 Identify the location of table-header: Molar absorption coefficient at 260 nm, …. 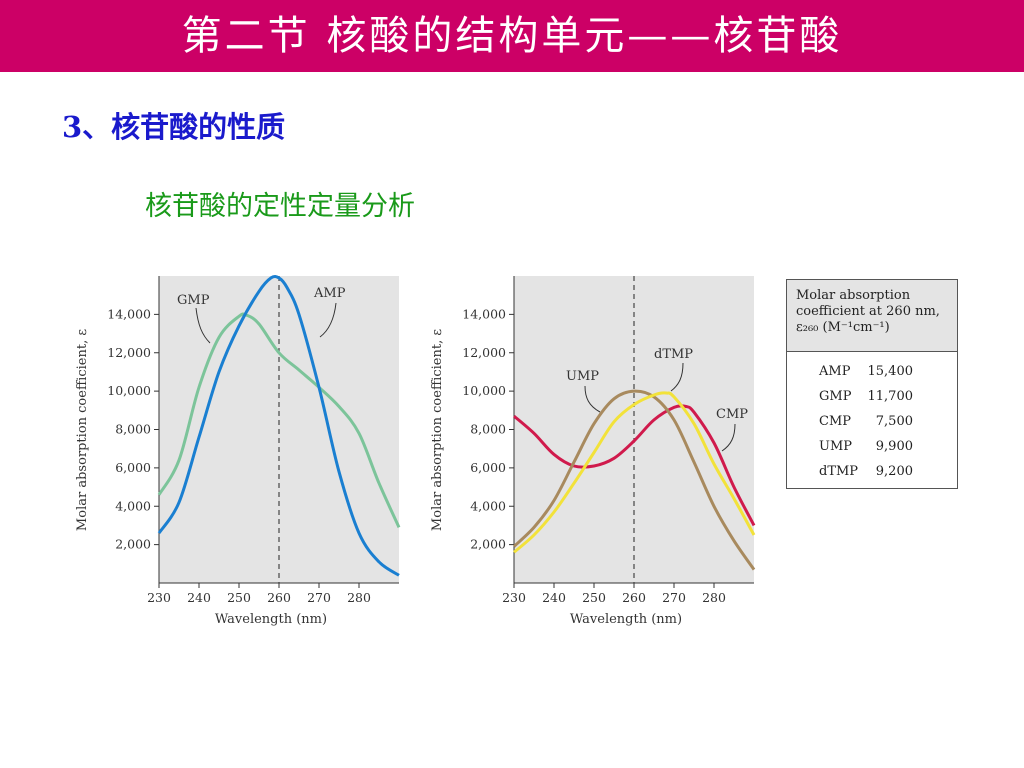
(872, 316).